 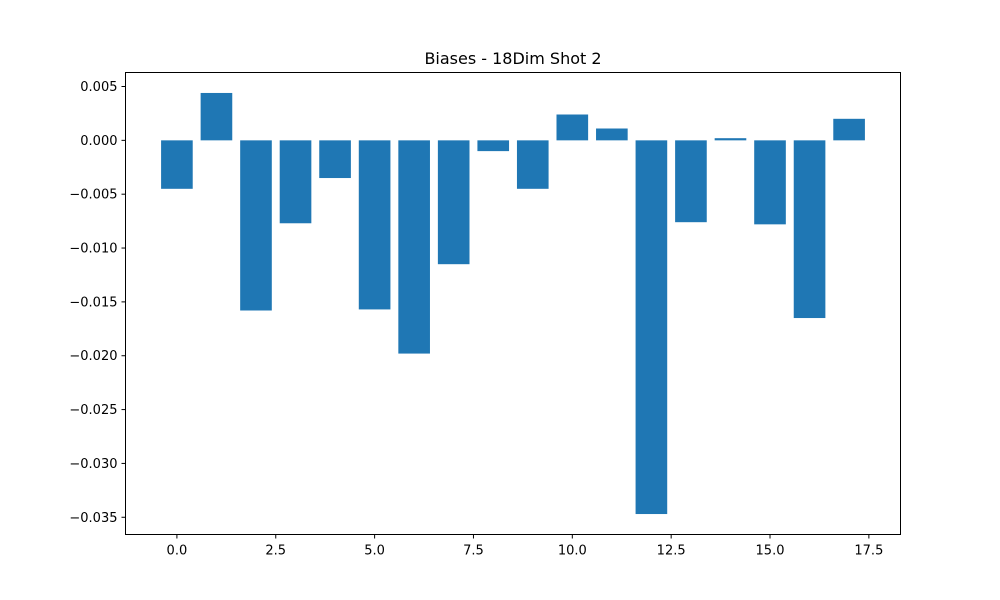 What do you see at coordinates (93, 302) in the screenshot?
I see `y-tick-label: −0.015` at bounding box center [93, 302].